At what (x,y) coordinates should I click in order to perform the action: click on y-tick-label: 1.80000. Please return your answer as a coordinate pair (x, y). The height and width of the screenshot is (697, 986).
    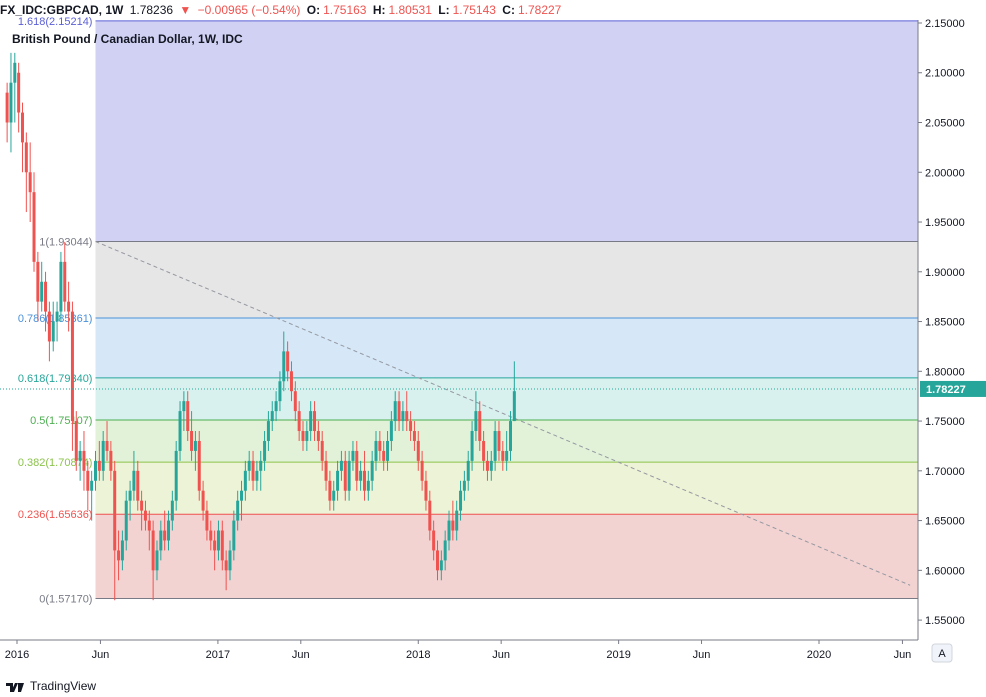
    Looking at the image, I should click on (945, 372).